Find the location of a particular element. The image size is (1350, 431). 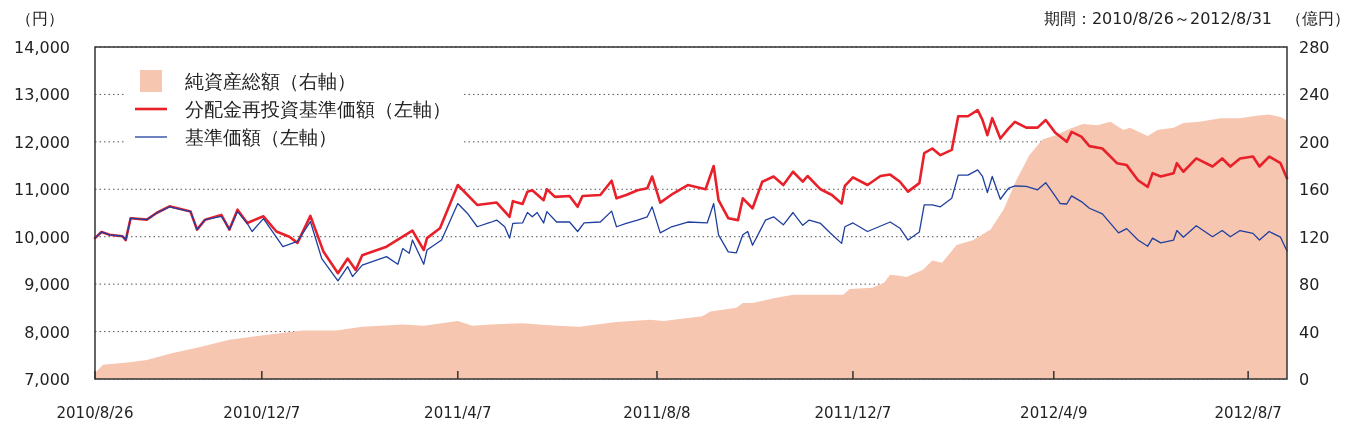

y2-tick-label: 160 is located at coordinates (1314, 190).